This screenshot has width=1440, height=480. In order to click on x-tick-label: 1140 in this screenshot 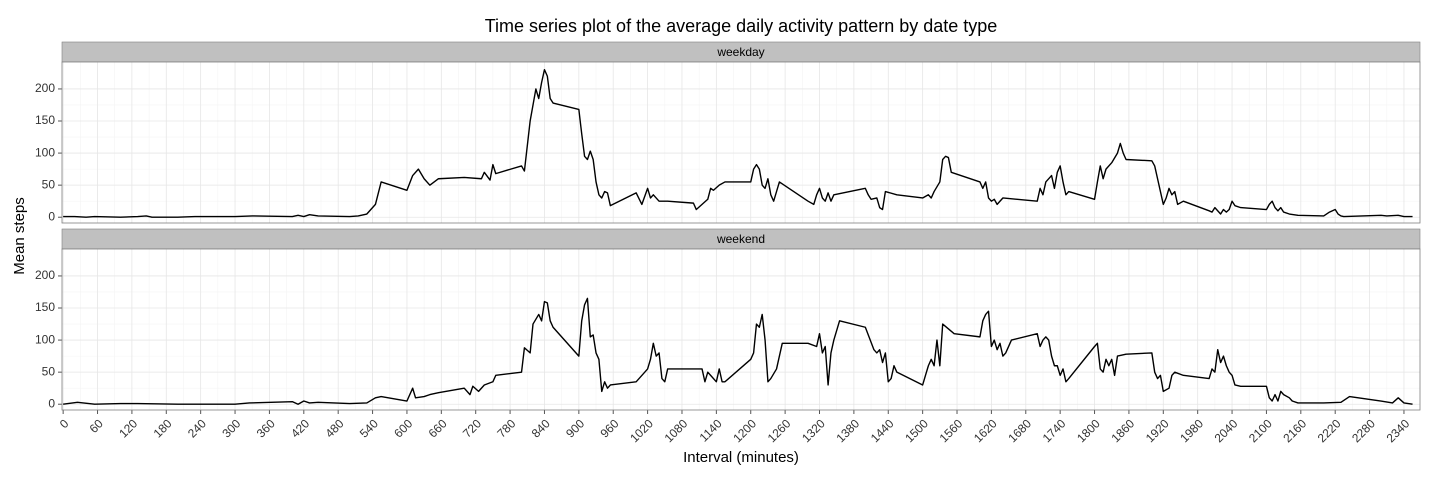, I will do `click(711, 430)`.